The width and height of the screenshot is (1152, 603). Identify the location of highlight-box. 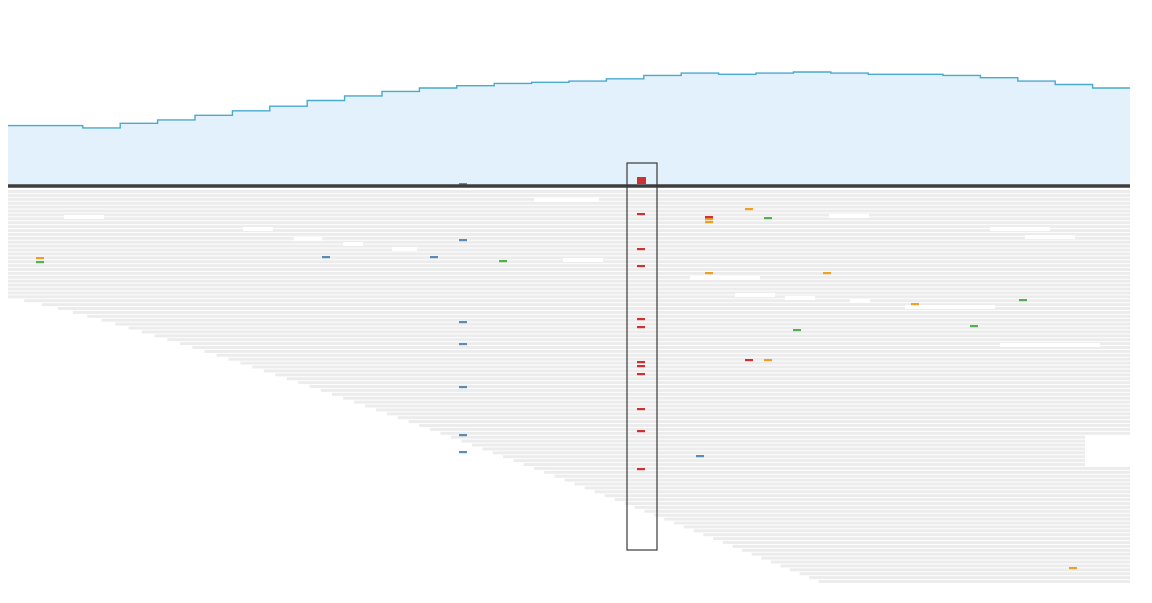
(642, 356).